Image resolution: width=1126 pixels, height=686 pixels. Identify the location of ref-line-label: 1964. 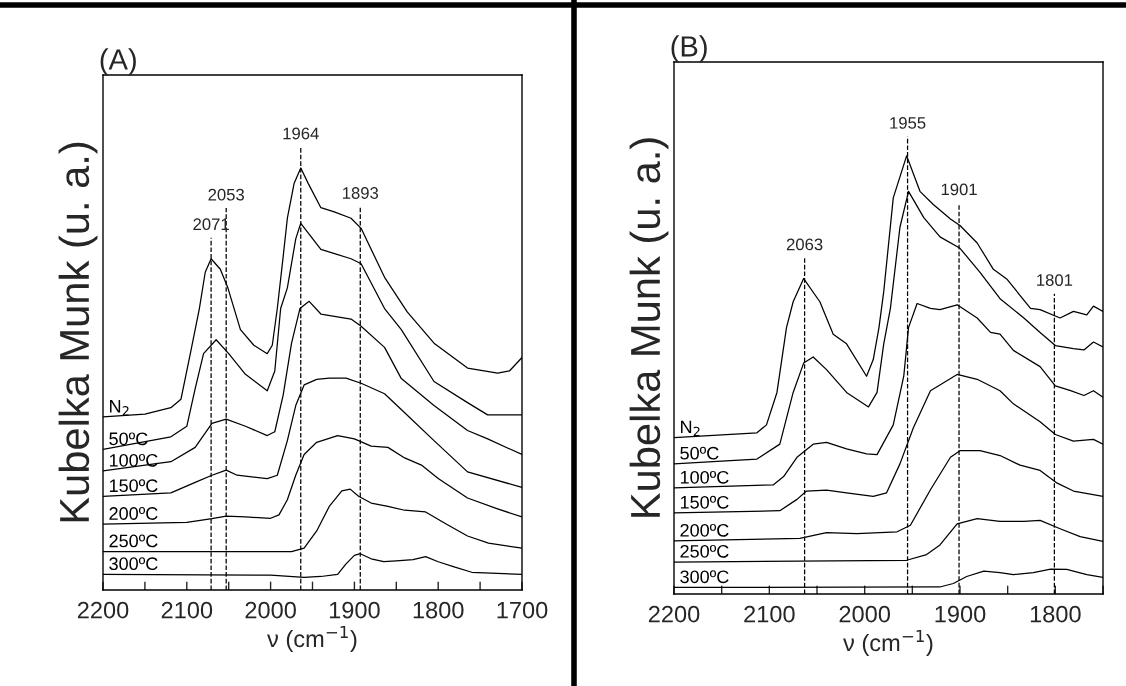
(301, 133).